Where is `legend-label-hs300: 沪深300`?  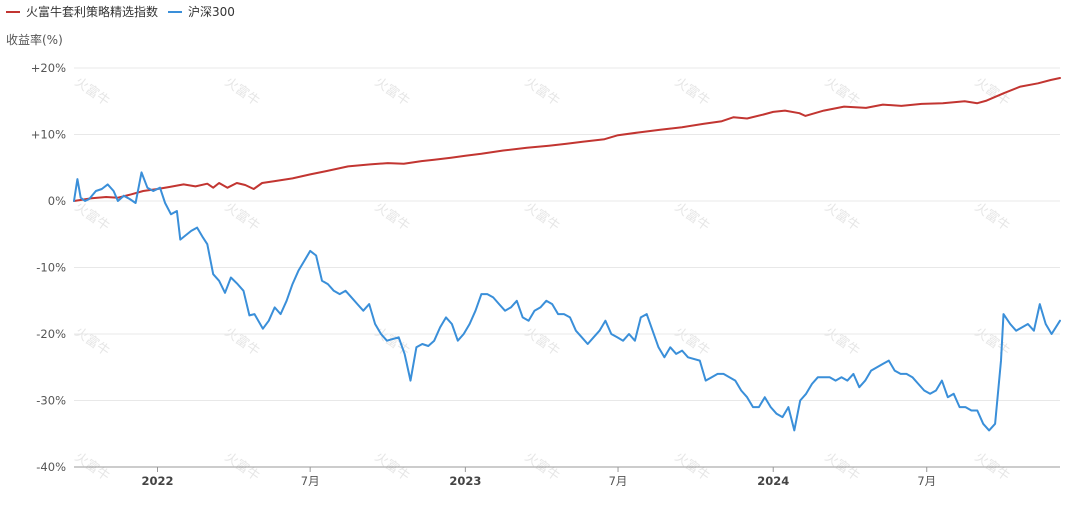 legend-label-hs300: 沪深300 is located at coordinates (211, 12).